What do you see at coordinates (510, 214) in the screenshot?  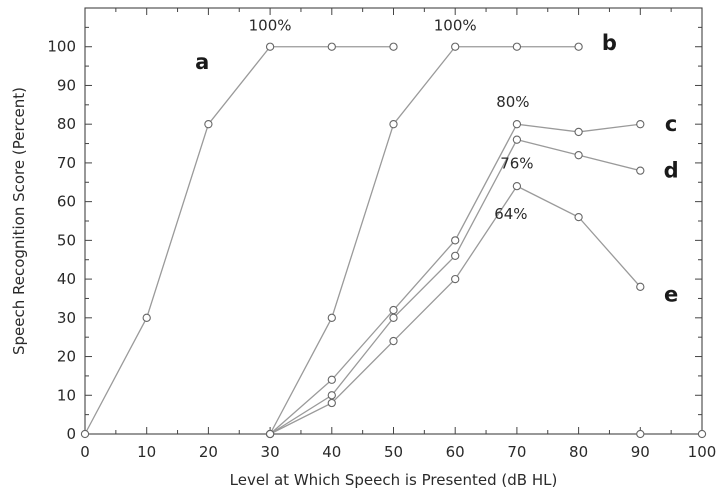 I see `annotation-label: 64%` at bounding box center [510, 214].